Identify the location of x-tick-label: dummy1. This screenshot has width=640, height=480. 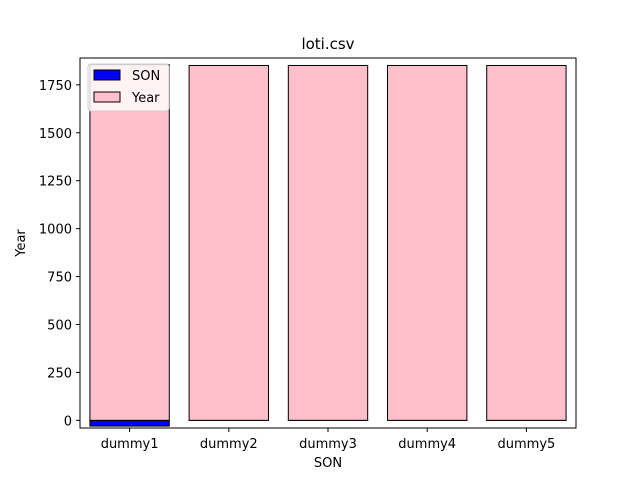
(130, 444).